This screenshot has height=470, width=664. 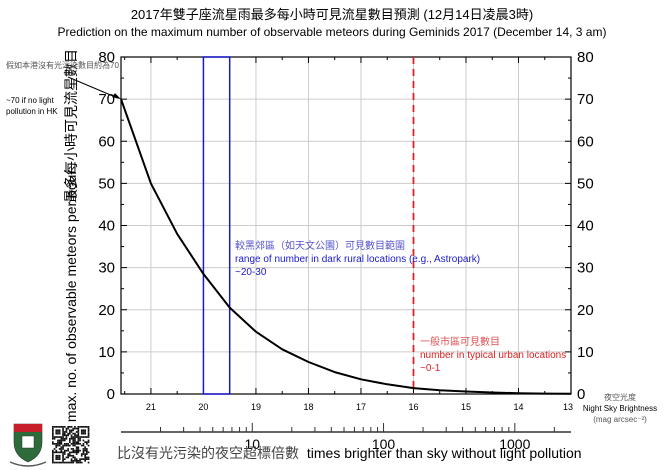 I want to click on annotation-no-pollution-en2: pollution in HK, so click(x=32, y=111).